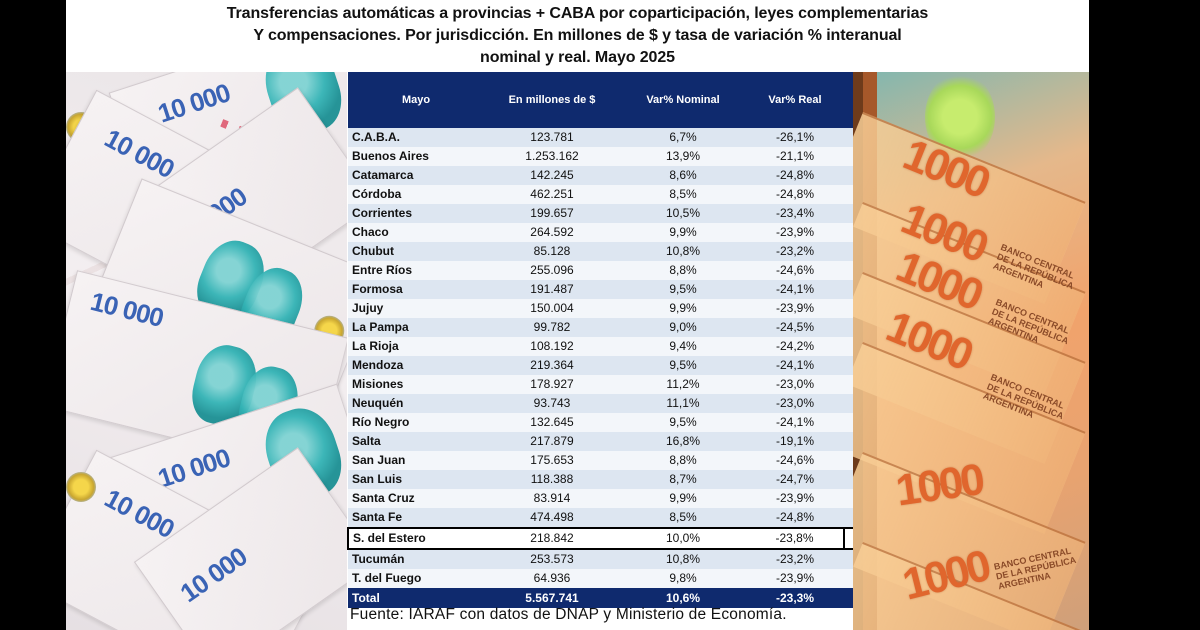  I want to click on jurisdiction-cell: La Rioja, so click(416, 346).